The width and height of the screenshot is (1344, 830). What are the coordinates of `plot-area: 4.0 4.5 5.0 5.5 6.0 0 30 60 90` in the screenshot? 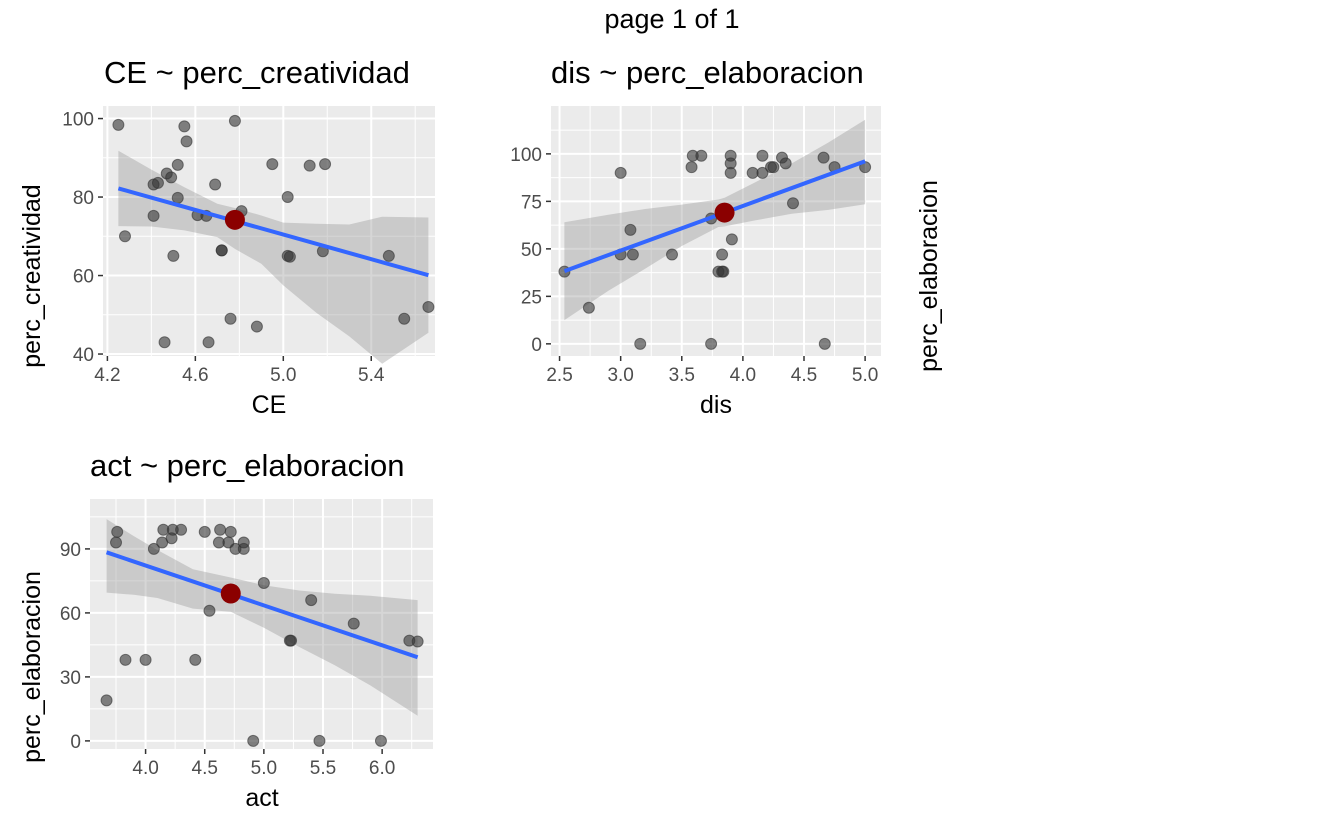 It's located at (246, 639).